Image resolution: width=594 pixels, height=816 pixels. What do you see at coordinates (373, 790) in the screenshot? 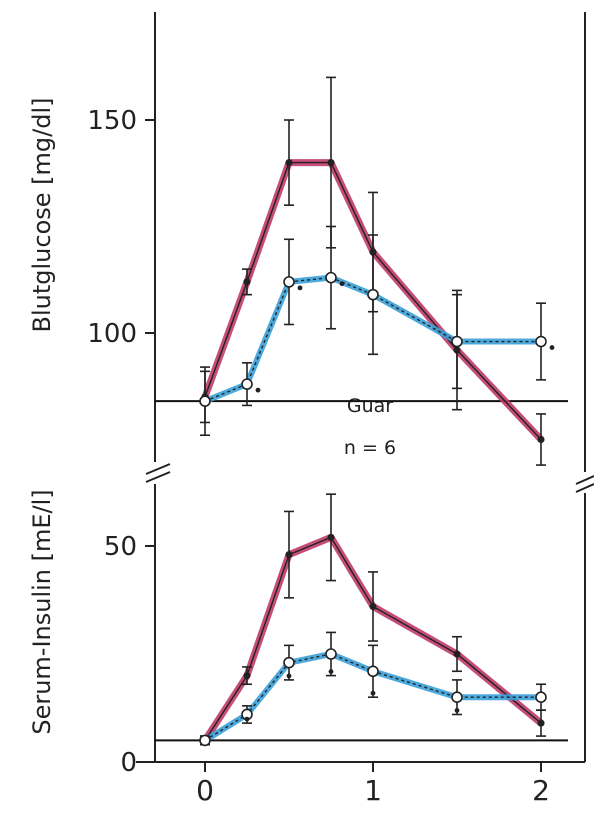
I see `x-tick-label: 1` at bounding box center [373, 790].